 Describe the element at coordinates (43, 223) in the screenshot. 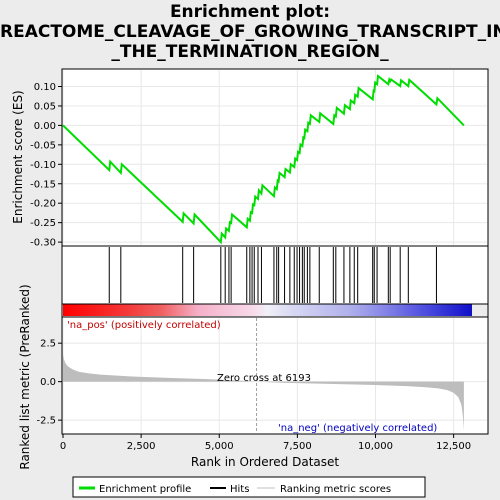

I see `es-y-tick-label: -0.25` at that location.